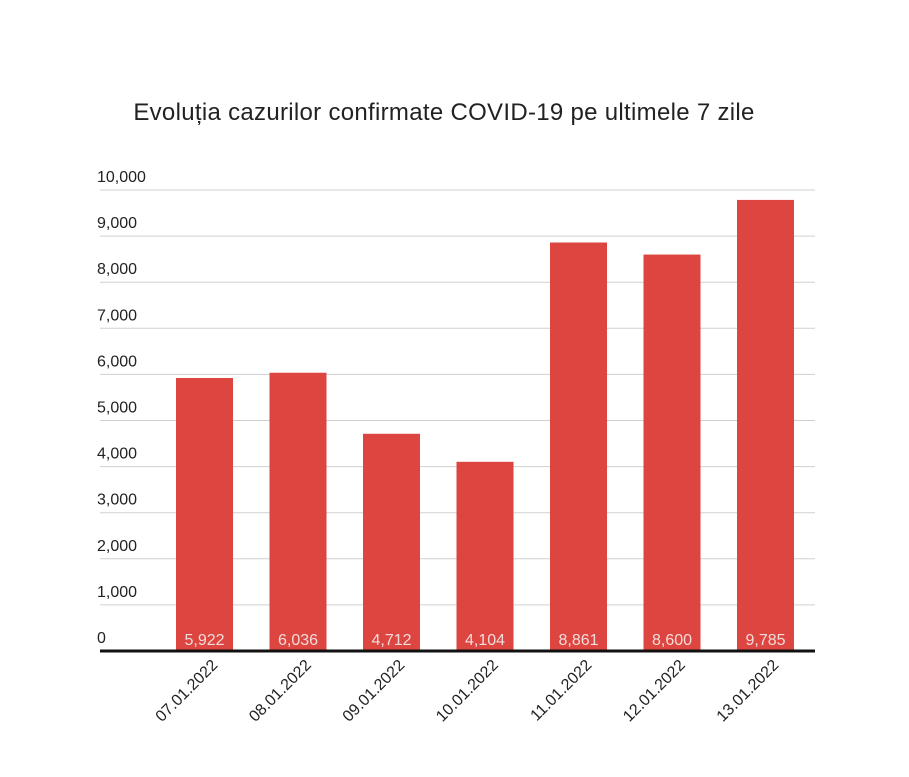 The height and width of the screenshot is (777, 909). What do you see at coordinates (117, 269) in the screenshot?
I see `y-tick-label: 8,000` at bounding box center [117, 269].